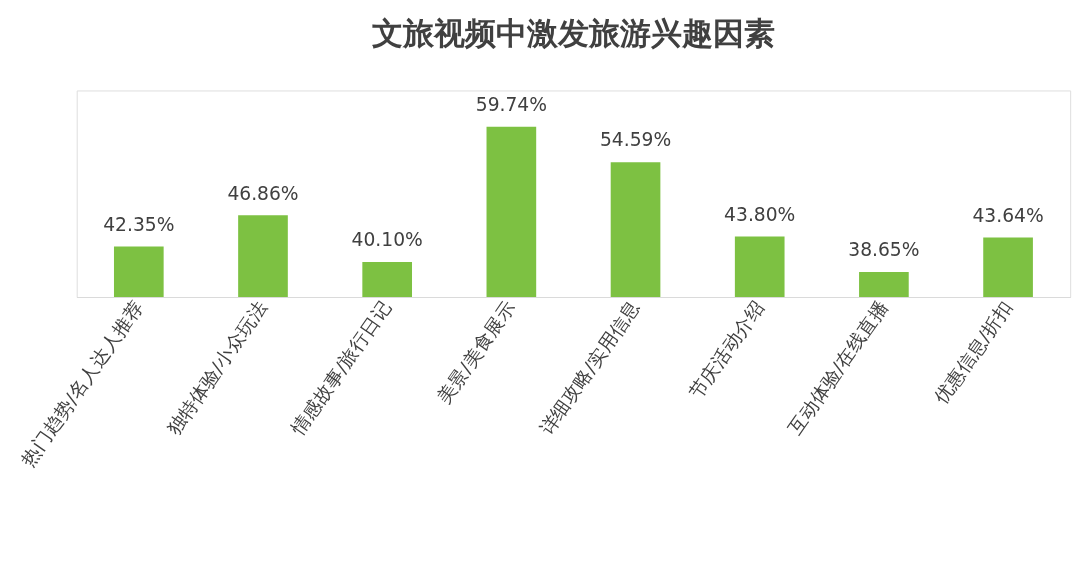 The image size is (1080, 577). What do you see at coordinates (341, 368) in the screenshot?
I see `x-tick-label: 情感故事/旅行日记` at bounding box center [341, 368].